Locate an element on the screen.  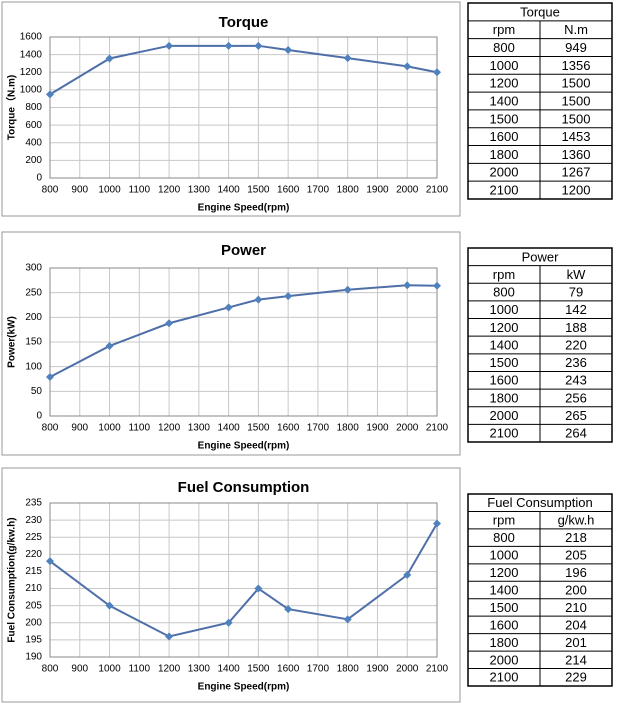
table-cell: 79 is located at coordinates (576, 292).